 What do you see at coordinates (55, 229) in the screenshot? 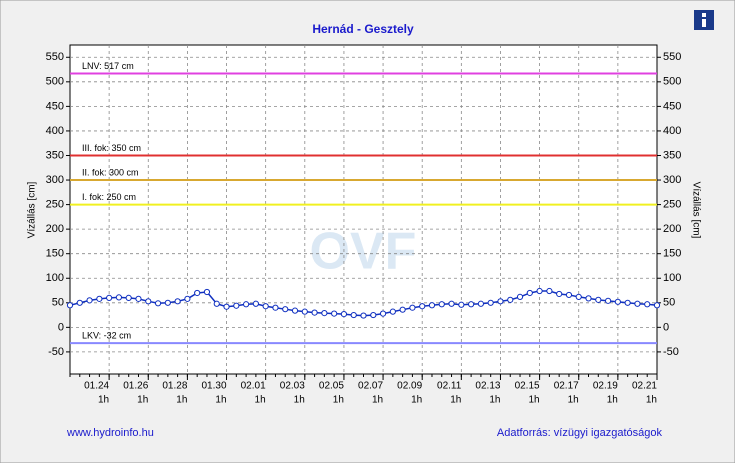
I see `y-tick-label: 200` at bounding box center [55, 229].